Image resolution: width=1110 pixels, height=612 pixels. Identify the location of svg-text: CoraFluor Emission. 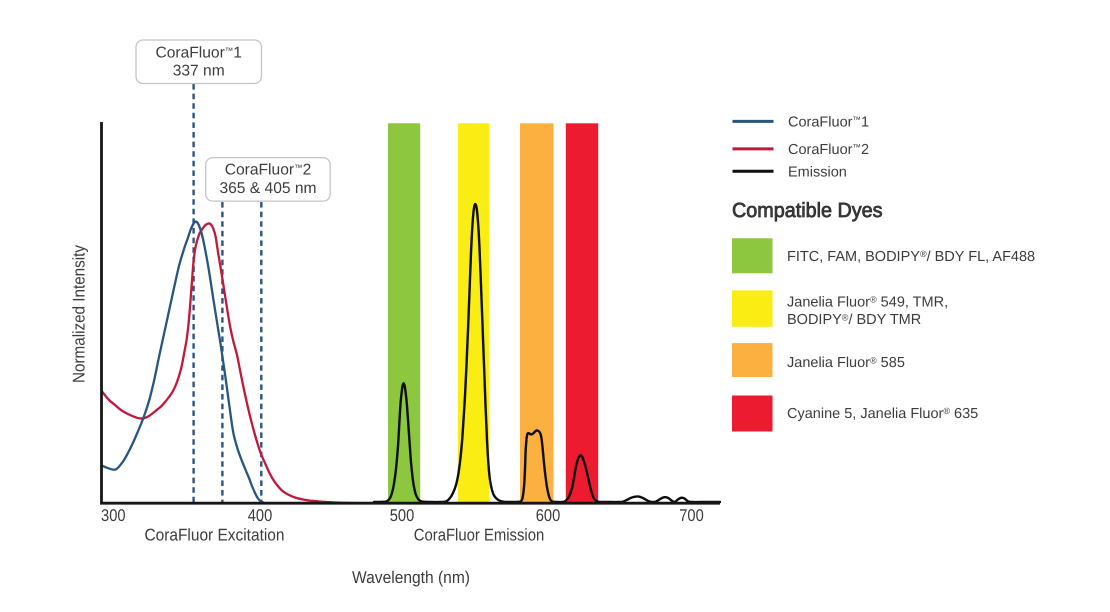
(479, 534).